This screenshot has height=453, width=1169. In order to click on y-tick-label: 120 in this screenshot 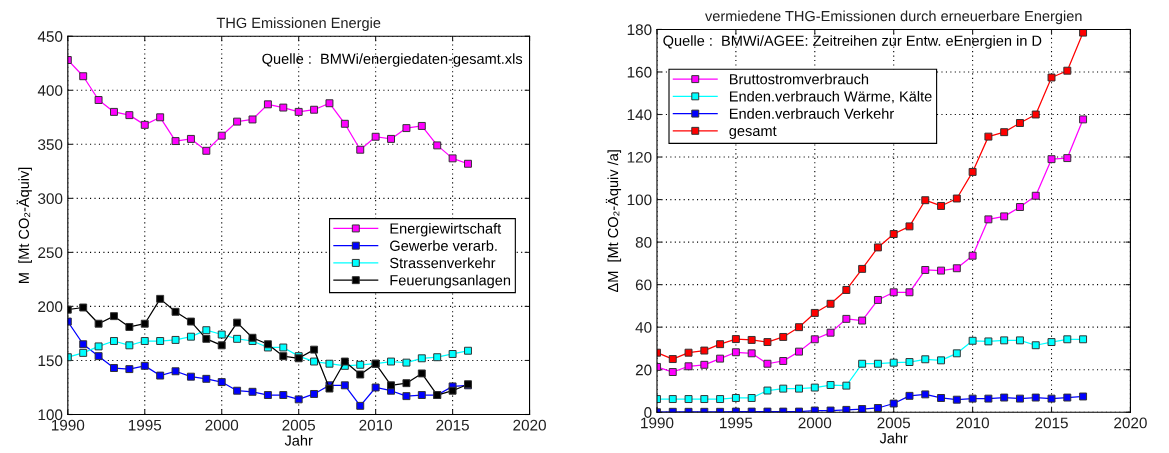, I will do `click(639, 157)`.